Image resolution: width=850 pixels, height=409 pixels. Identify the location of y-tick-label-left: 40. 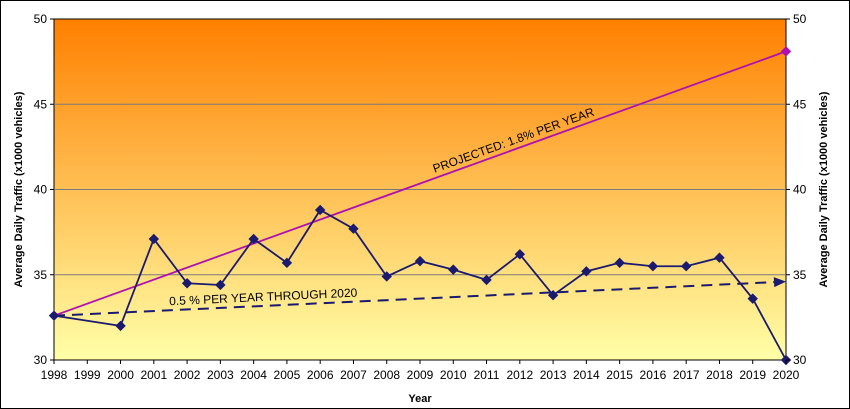
(41, 190).